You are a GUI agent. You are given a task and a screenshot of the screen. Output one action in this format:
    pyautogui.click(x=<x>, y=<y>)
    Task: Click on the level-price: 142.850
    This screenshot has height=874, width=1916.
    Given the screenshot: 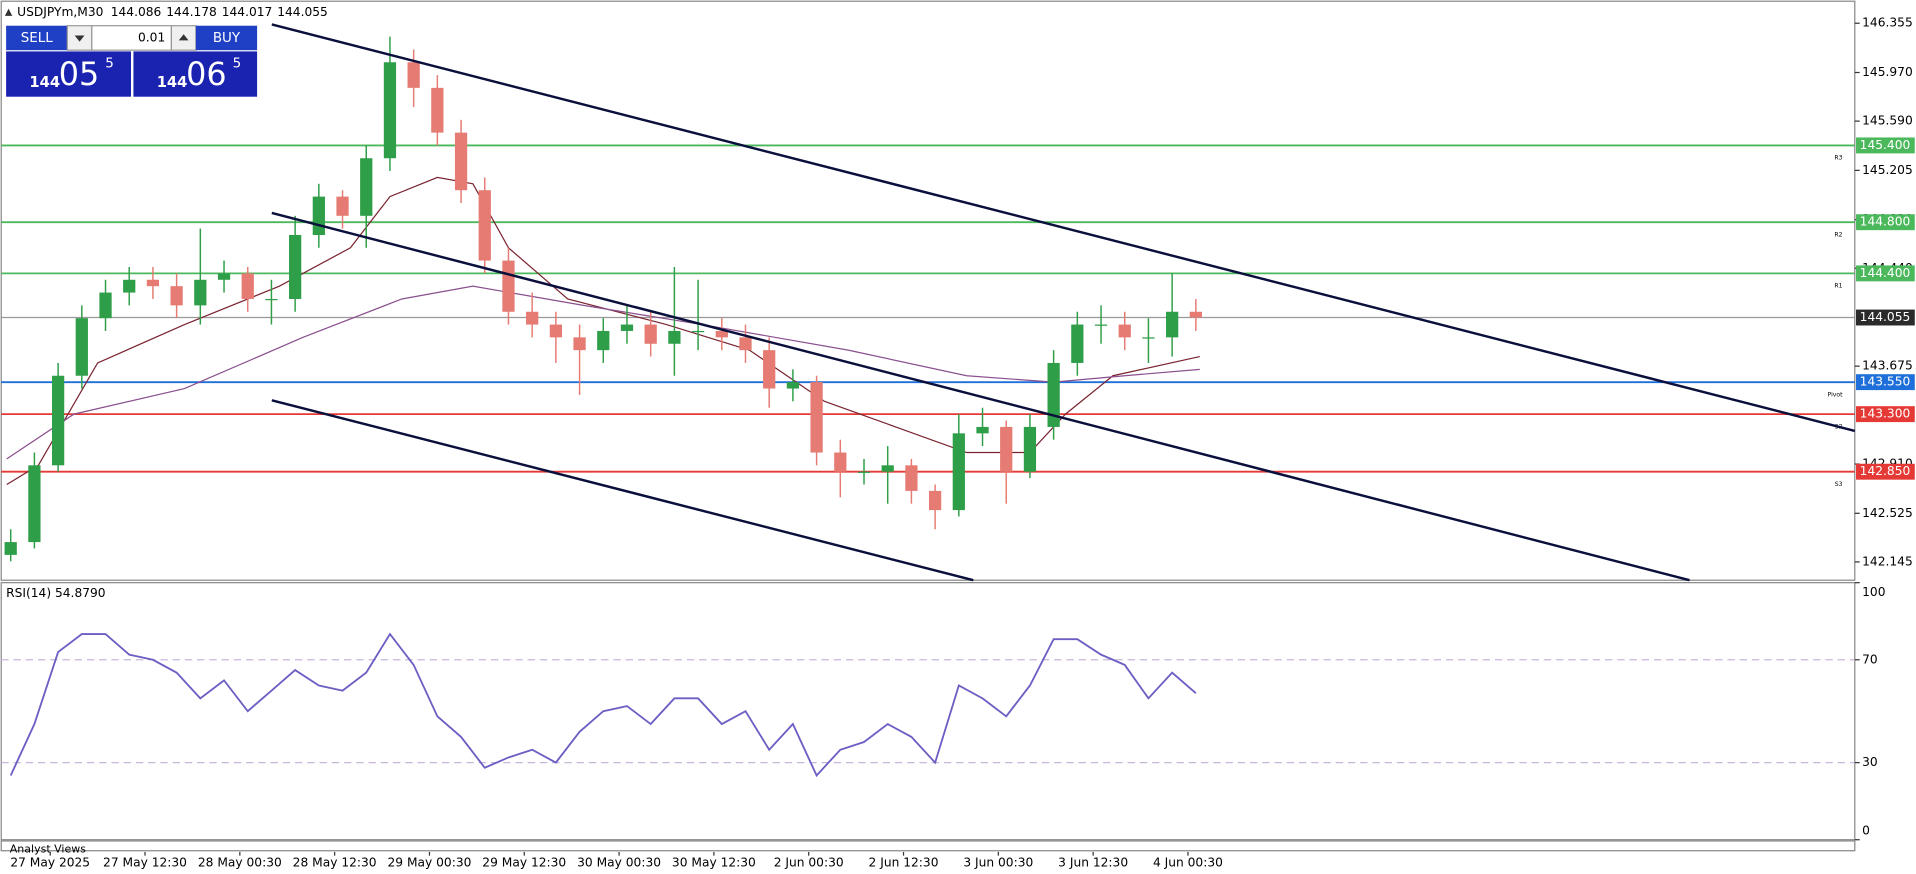 What is the action you would take?
    pyautogui.click(x=1885, y=471)
    